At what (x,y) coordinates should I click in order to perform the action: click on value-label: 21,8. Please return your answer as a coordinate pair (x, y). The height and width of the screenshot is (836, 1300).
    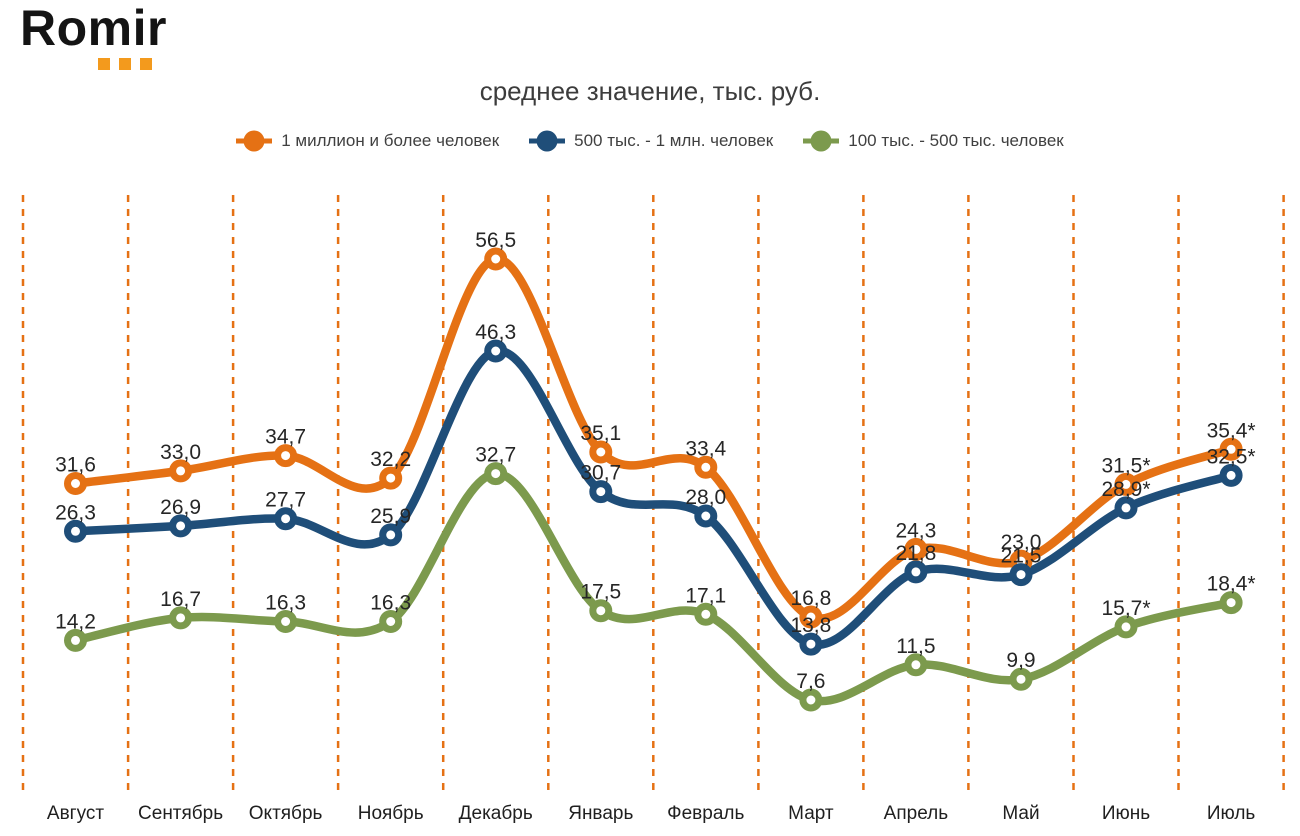
    Looking at the image, I should click on (915, 553).